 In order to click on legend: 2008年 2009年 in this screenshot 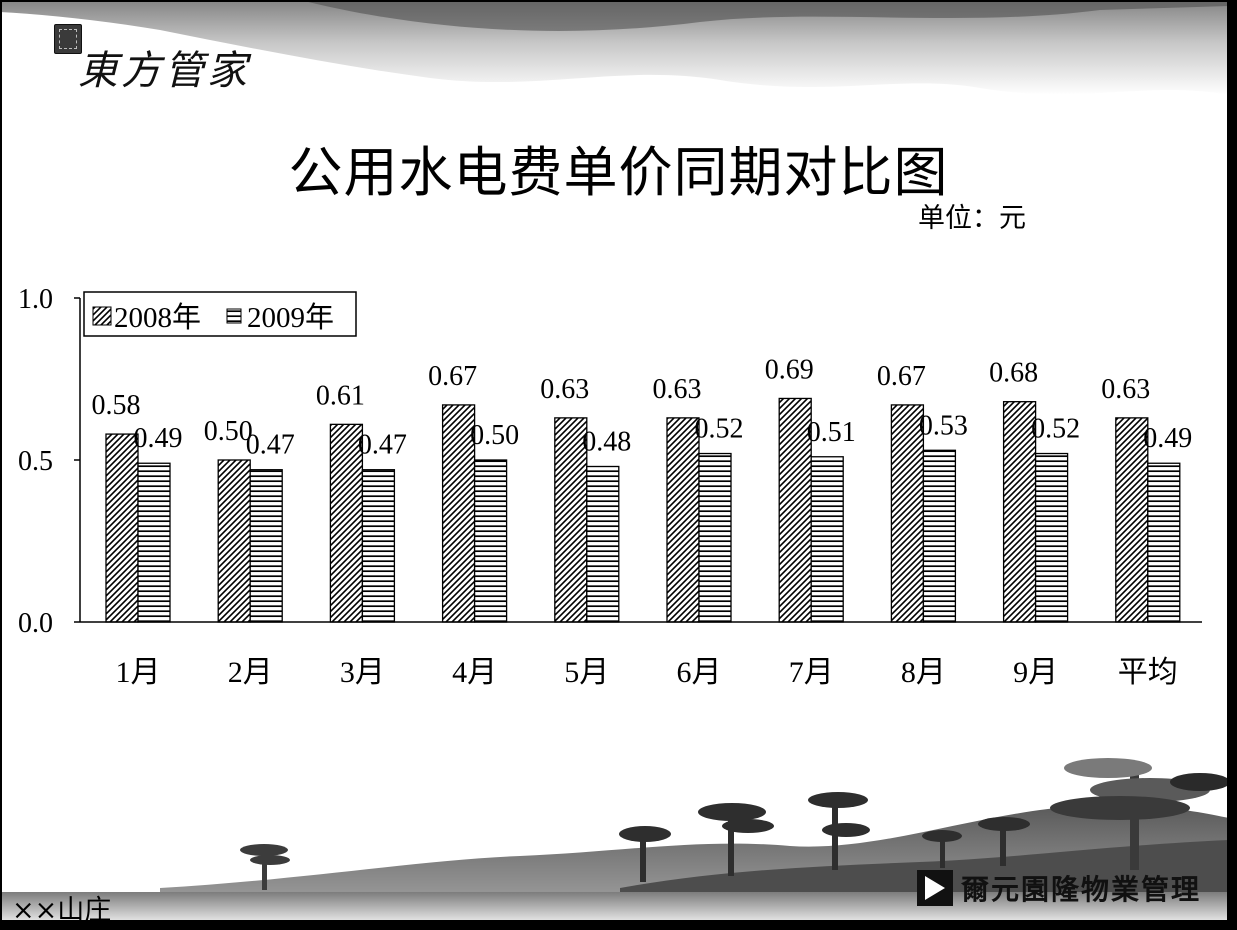, I will do `click(220, 314)`.